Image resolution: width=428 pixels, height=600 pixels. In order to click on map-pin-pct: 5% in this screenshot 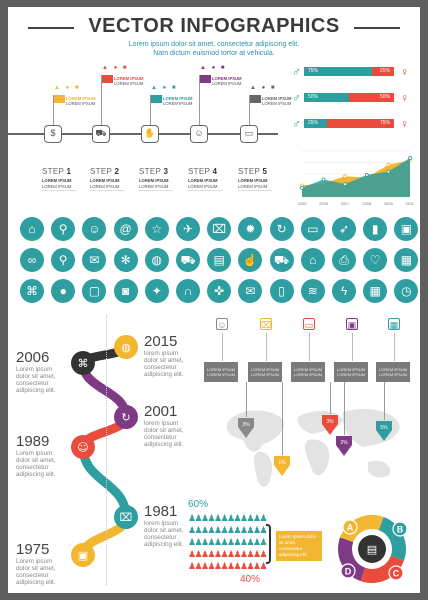, I will do `click(384, 428)`.